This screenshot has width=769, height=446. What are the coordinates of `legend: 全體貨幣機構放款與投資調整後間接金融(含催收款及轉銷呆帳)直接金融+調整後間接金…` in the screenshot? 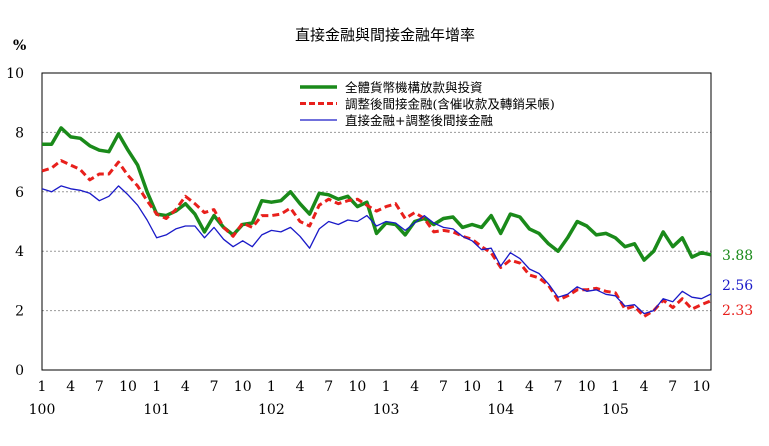 It's located at (427, 104).